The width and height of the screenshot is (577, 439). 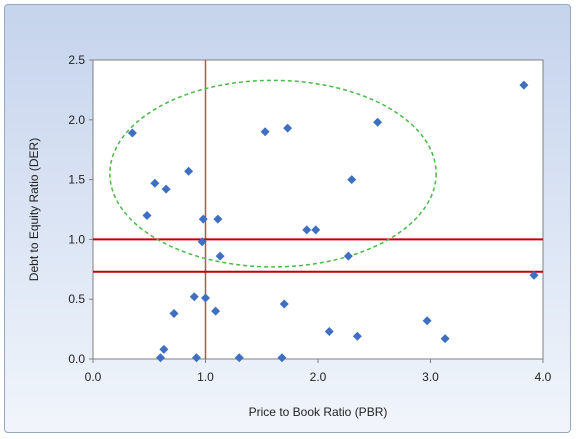 What do you see at coordinates (76, 180) in the screenshot?
I see `y-tick-label-3: 1.5` at bounding box center [76, 180].